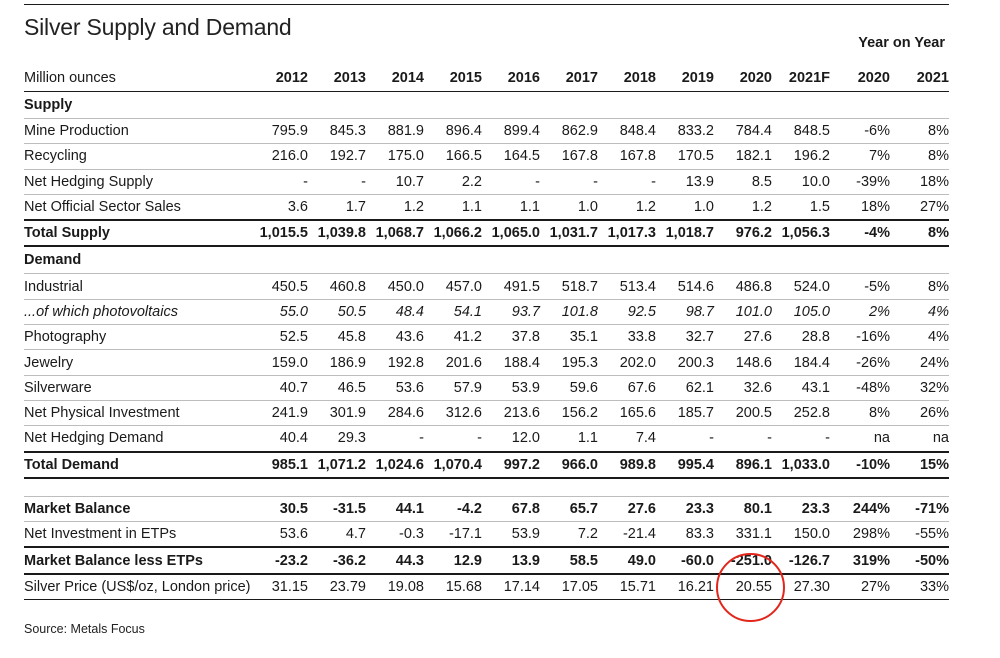  I want to click on cell-value: 192.8, so click(395, 362).